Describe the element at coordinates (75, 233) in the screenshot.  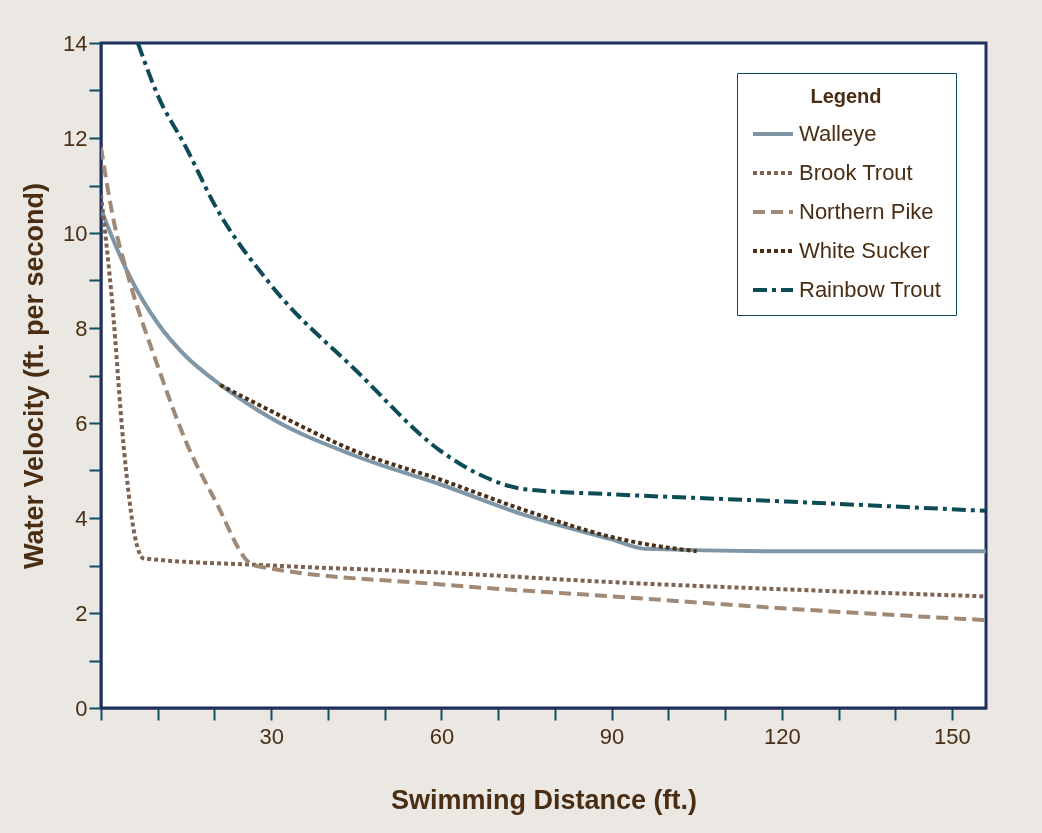
I see `y-tick-label: 10` at that location.